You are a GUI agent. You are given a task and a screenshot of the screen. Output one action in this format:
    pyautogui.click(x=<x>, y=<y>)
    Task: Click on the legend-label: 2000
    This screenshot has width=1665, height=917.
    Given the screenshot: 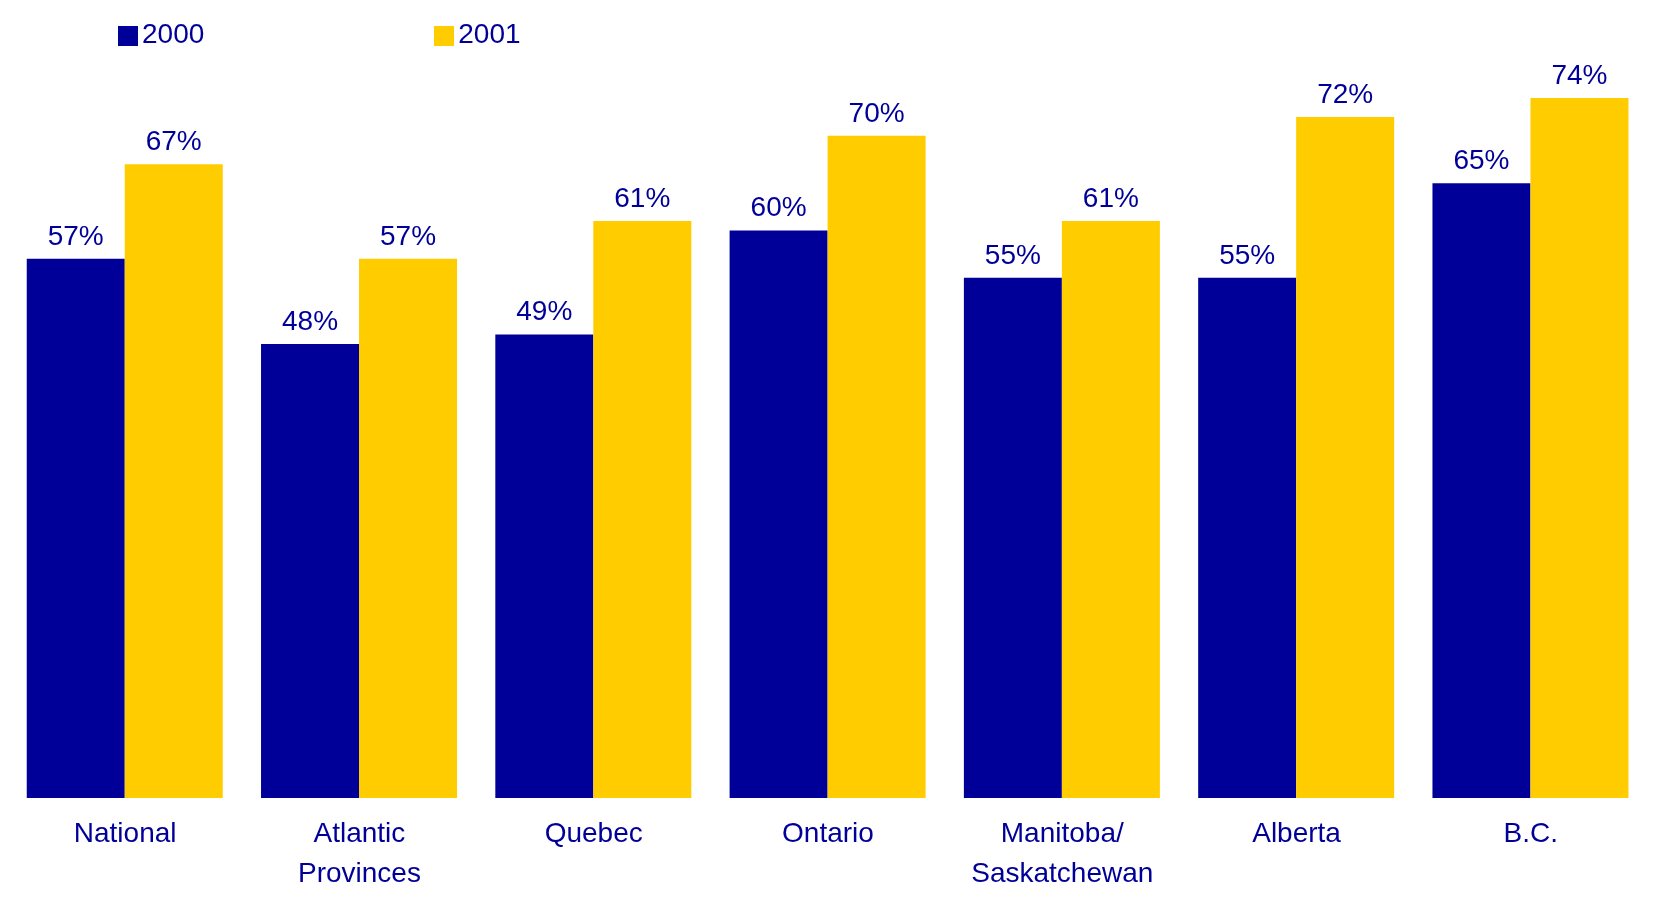 What is the action you would take?
    pyautogui.click(x=173, y=33)
    